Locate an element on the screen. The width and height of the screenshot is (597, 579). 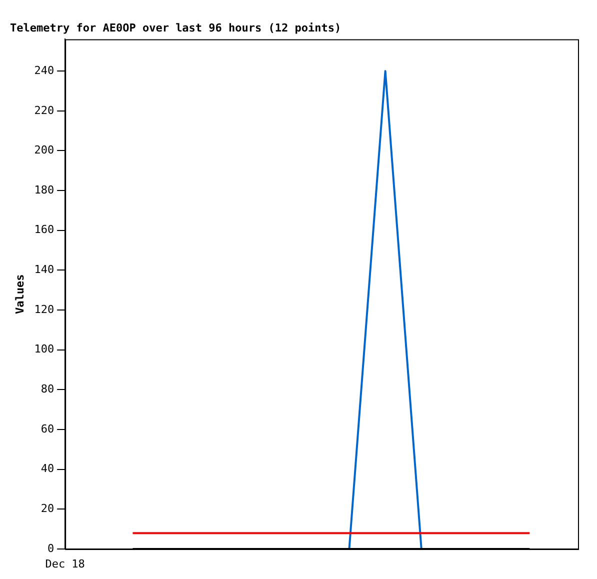
y-tick-label: 20 is located at coordinates (47, 509).